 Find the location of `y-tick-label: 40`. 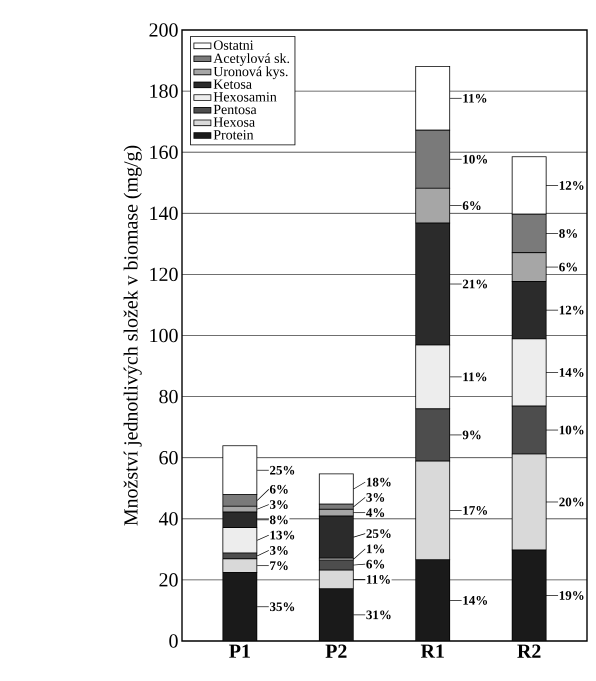

y-tick-label: 40 is located at coordinates (168, 519).